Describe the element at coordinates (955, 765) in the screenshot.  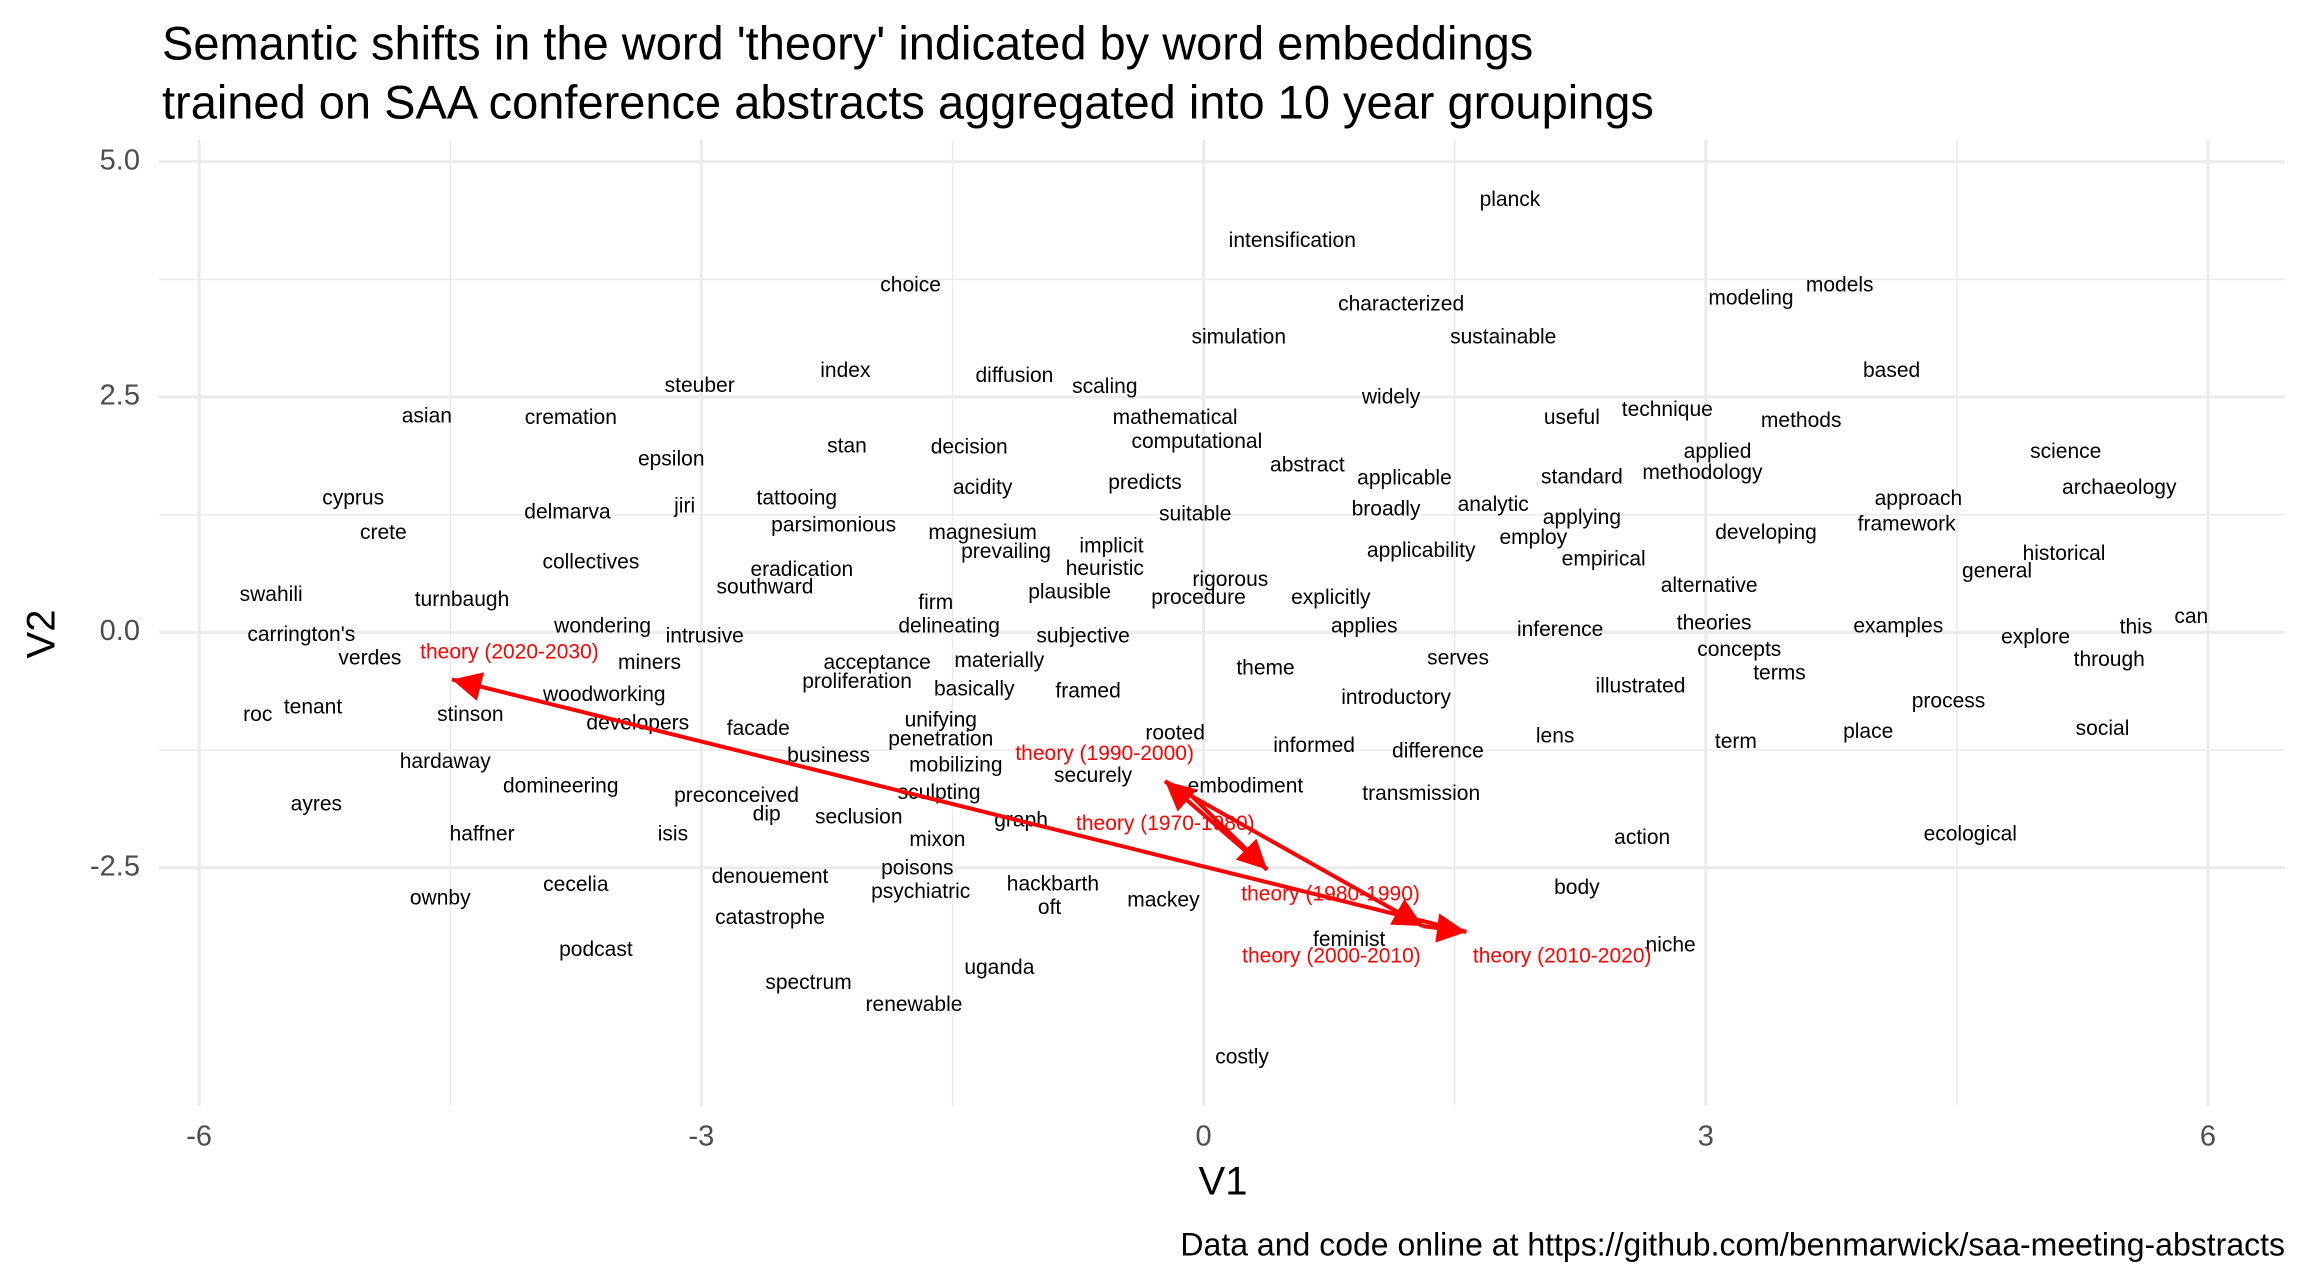
I see `word-label: mobilizing` at that location.